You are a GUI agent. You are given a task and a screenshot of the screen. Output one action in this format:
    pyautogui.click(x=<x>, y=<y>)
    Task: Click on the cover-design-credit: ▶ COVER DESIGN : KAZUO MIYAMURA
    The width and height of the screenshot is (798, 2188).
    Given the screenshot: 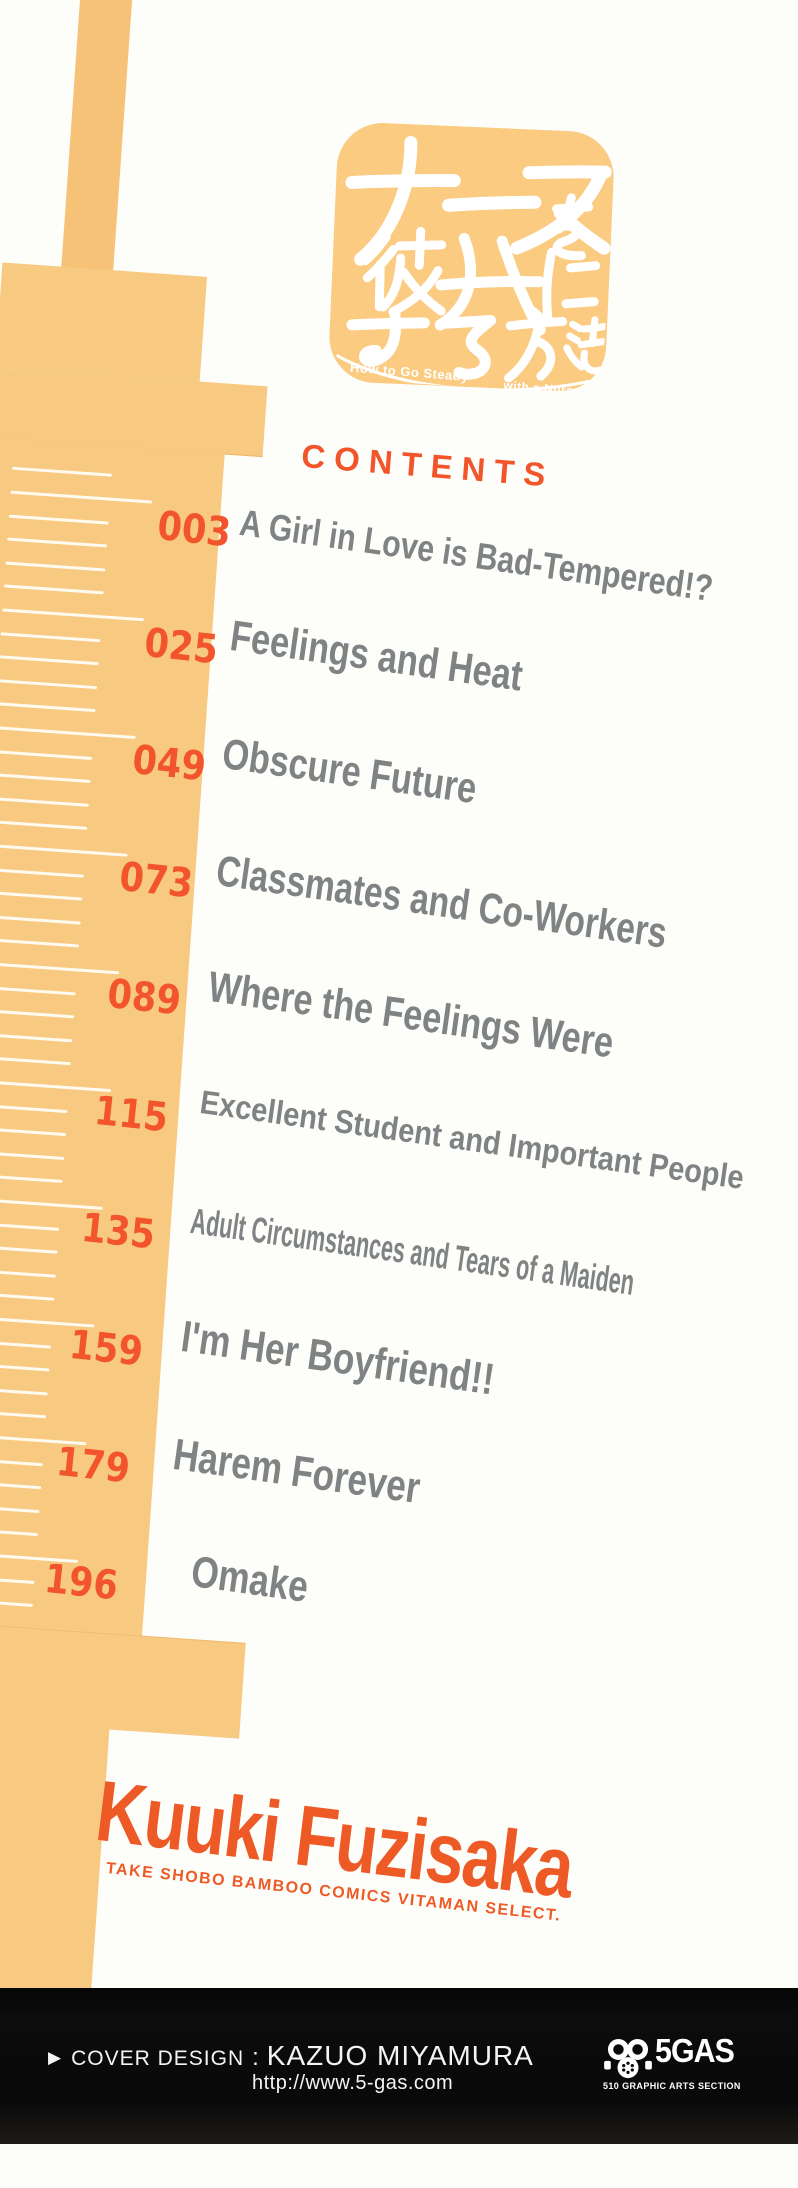 What is the action you would take?
    pyautogui.click(x=291, y=2056)
    